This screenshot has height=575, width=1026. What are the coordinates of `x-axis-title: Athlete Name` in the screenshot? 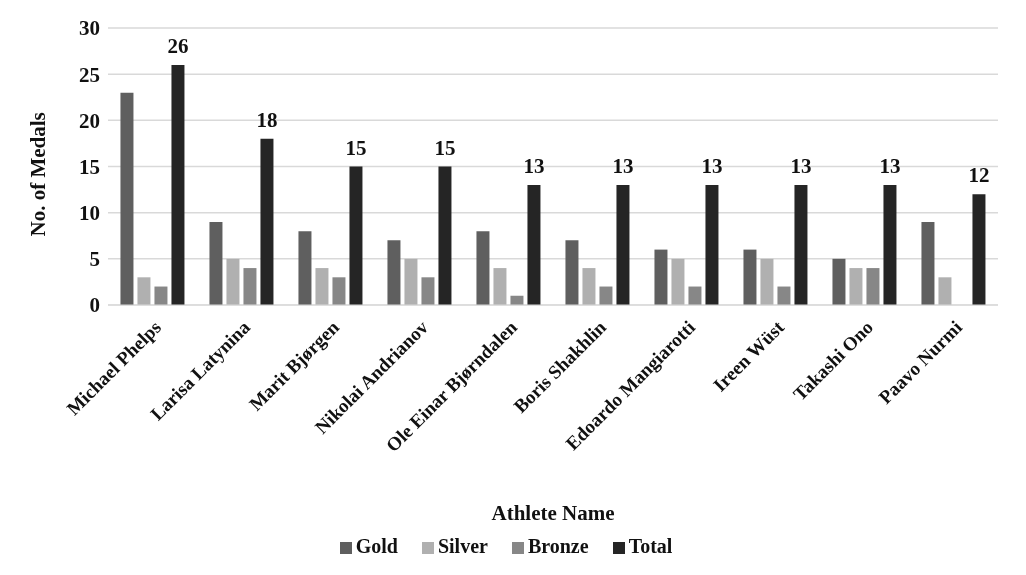 It's located at (553, 513).